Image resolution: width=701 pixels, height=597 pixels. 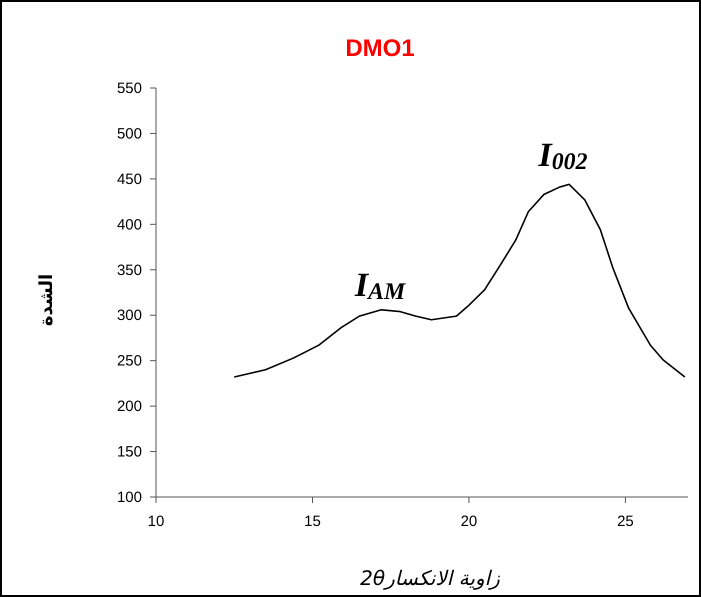 I want to click on y-axis-title: الشدة, so click(x=46, y=300).